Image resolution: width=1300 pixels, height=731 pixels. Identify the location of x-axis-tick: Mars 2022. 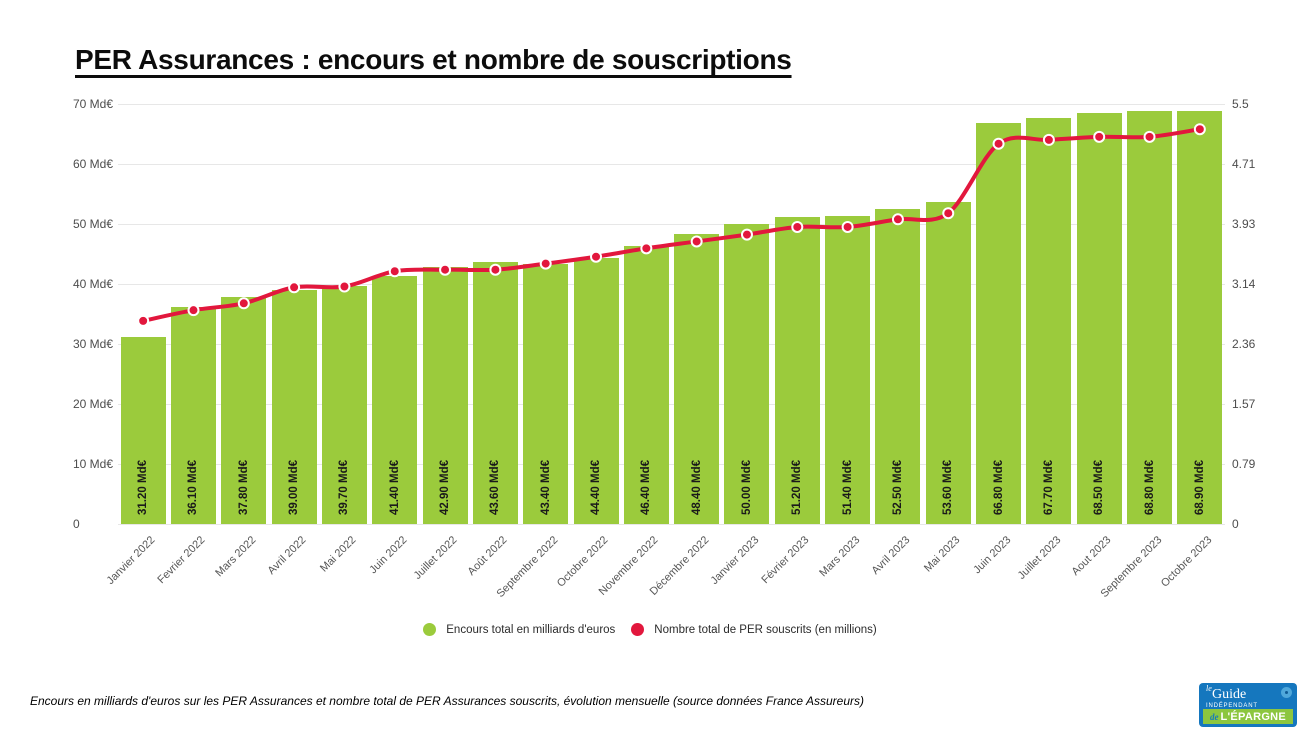
(236, 557).